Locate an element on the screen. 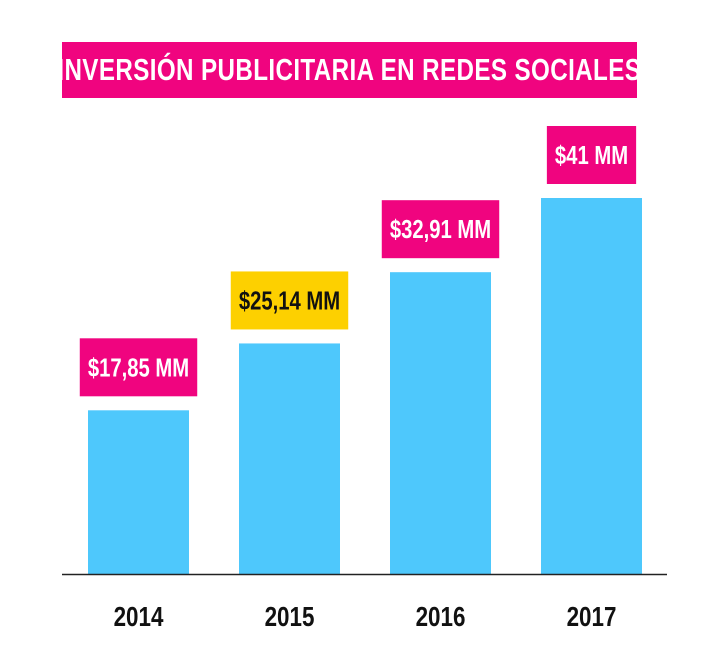 The height and width of the screenshot is (650, 703). data-label-2015: $25,14 MM is located at coordinates (289, 300).